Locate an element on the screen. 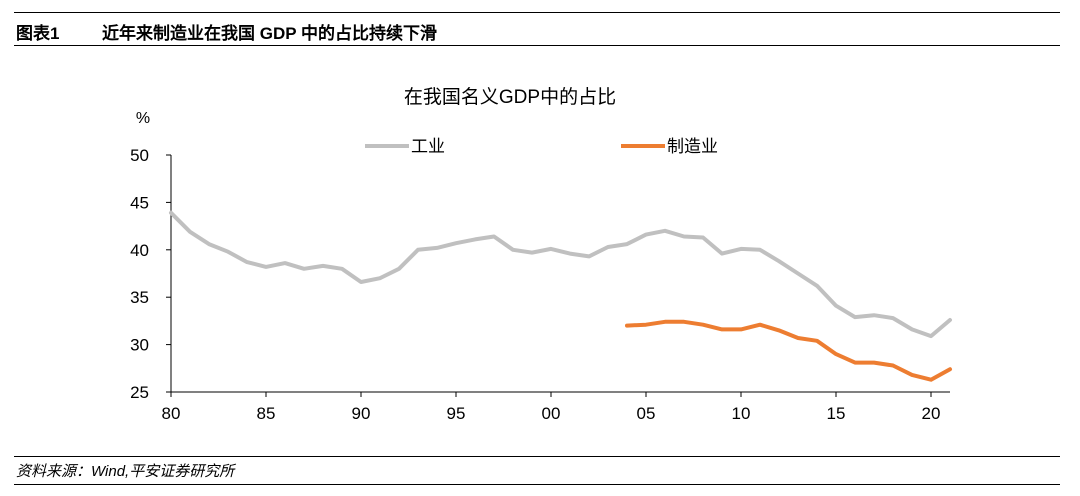 The height and width of the screenshot is (496, 1080). footer-divider-bottom is located at coordinates (537, 484).